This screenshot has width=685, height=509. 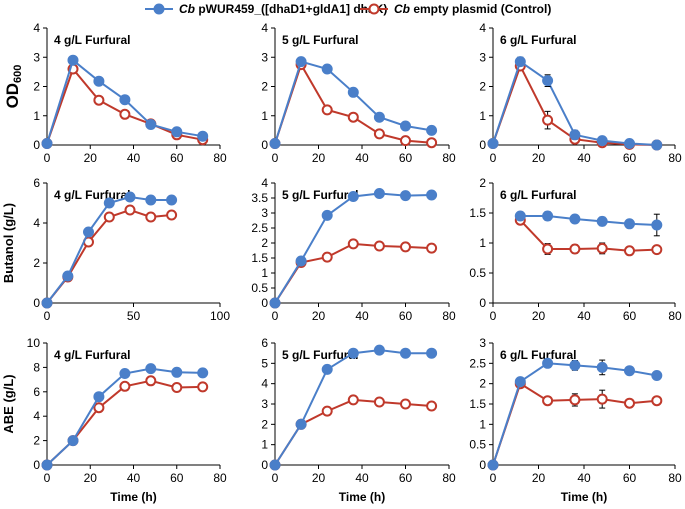 What do you see at coordinates (159, 9) in the screenshot?
I see `legend-marker` at bounding box center [159, 9].